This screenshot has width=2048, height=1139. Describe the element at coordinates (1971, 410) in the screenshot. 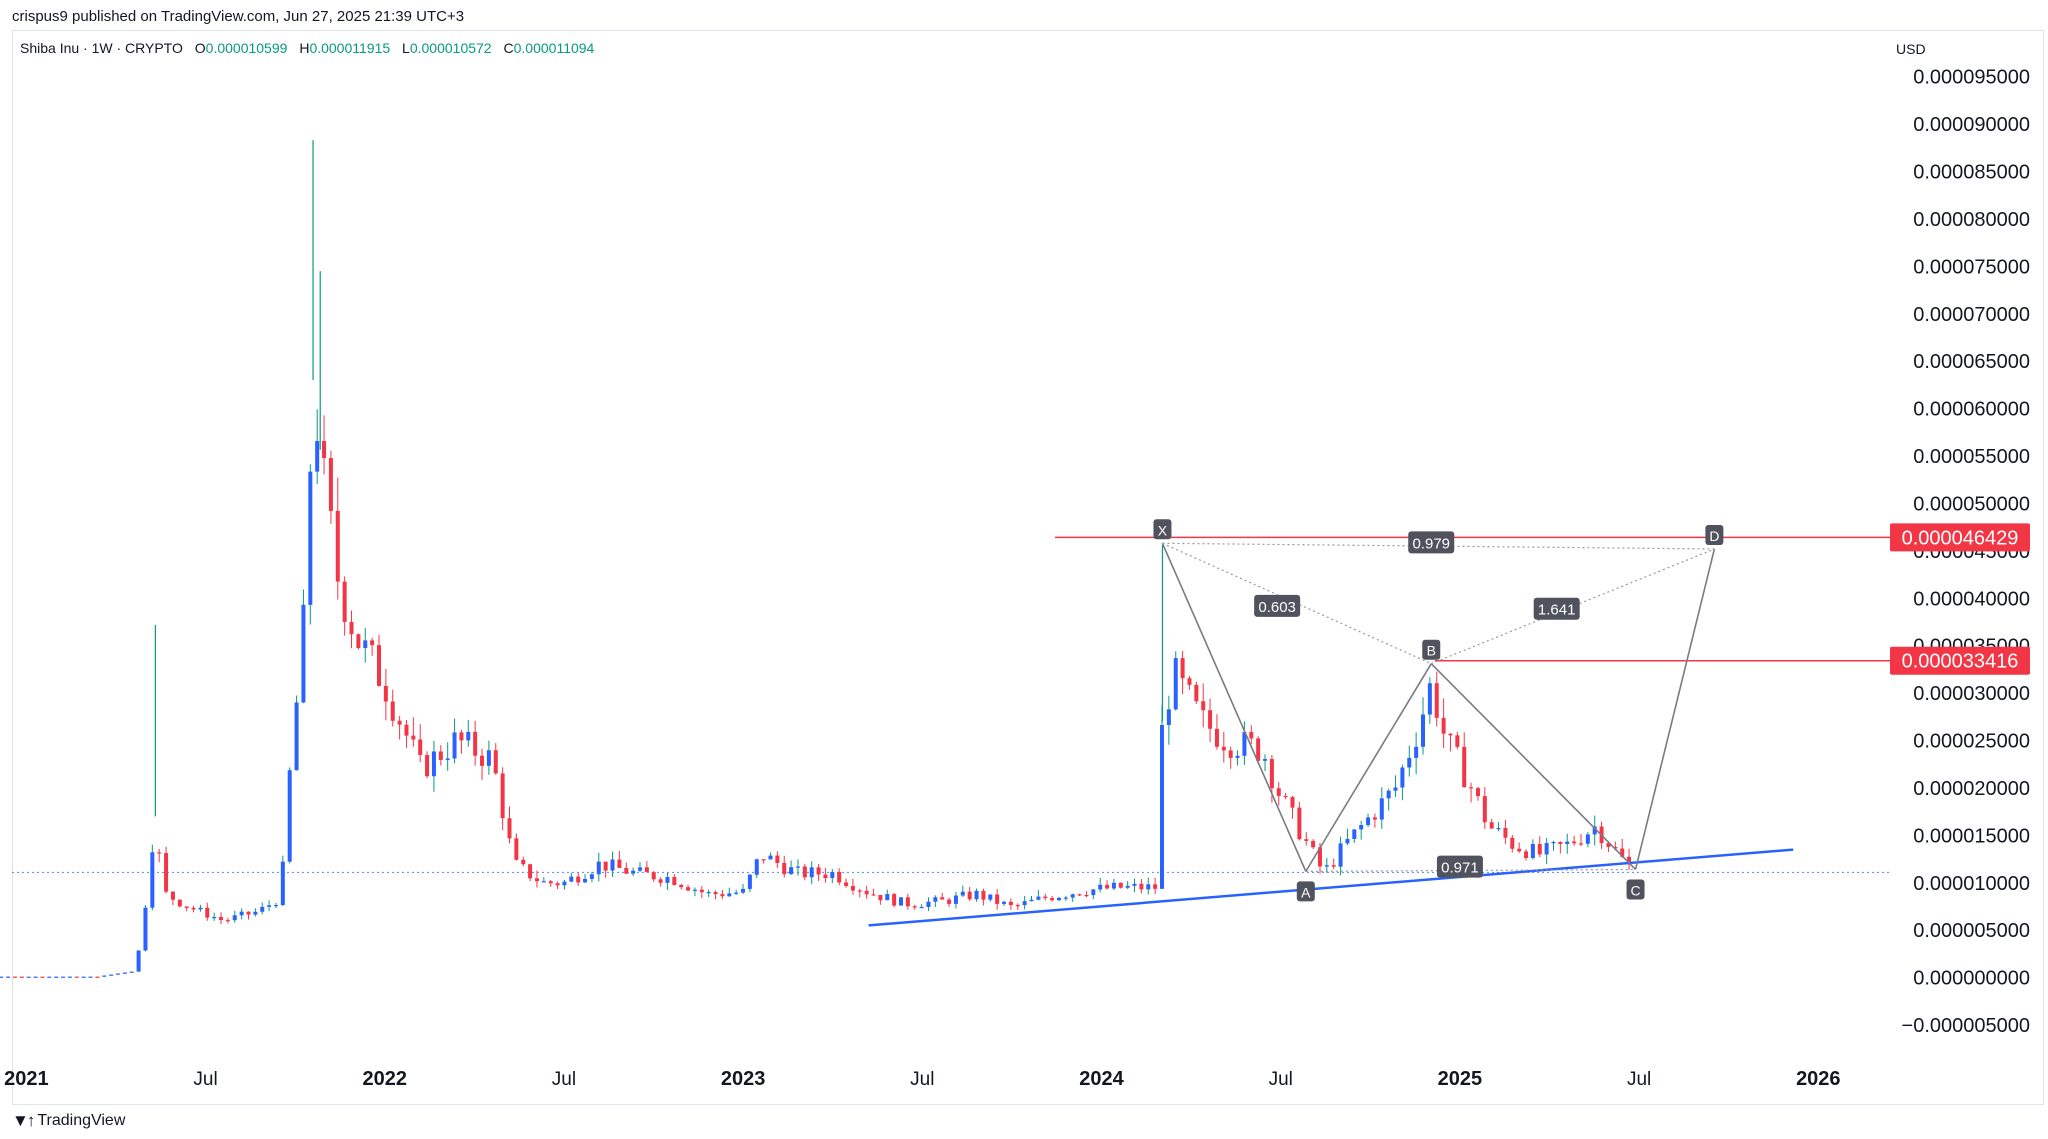

I see `y-tick-label: 0.000060000` at that location.